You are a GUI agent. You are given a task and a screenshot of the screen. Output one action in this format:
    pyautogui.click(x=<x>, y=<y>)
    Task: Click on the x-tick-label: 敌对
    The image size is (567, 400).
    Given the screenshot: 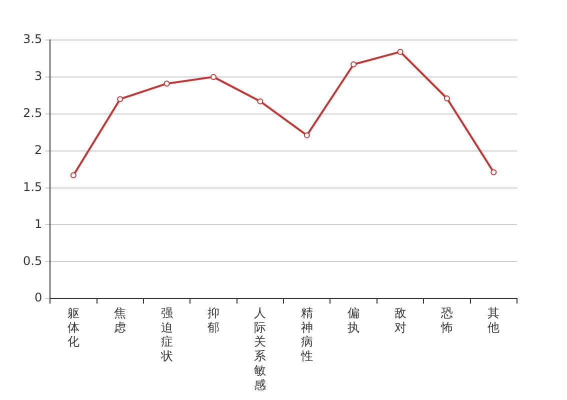 What is the action you would take?
    pyautogui.click(x=400, y=320)
    